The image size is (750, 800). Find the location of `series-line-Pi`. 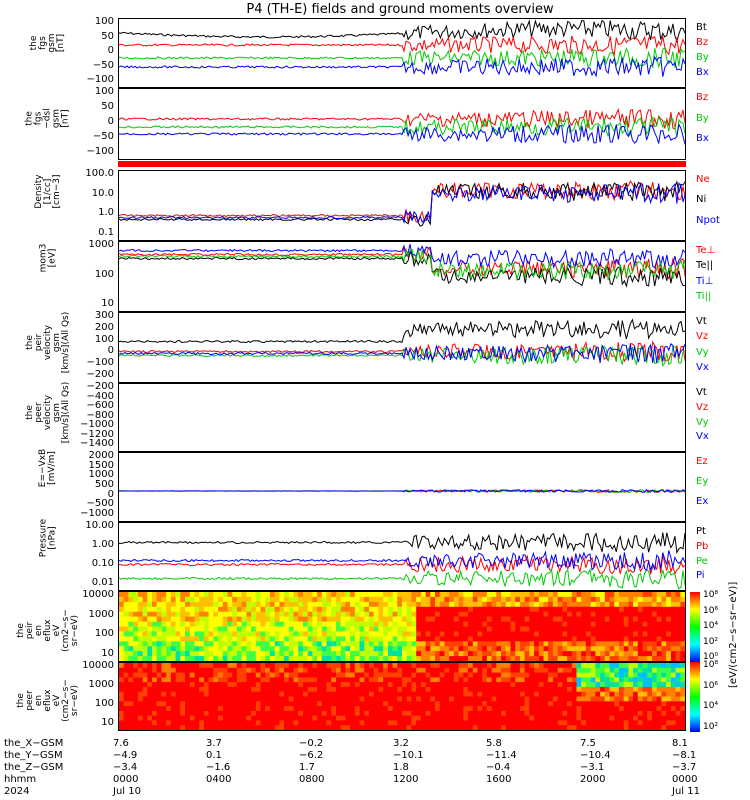

series-line-Pi is located at coordinates (402, 561).